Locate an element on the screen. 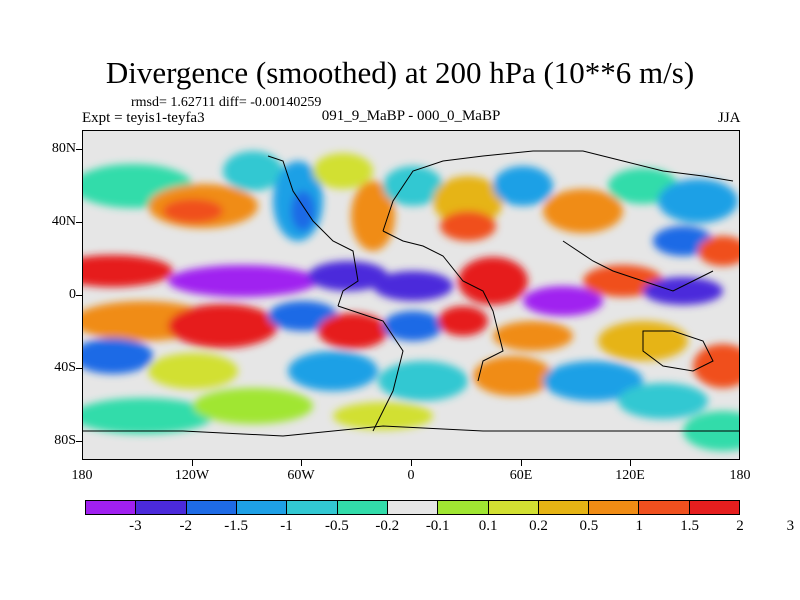 The width and height of the screenshot is (800, 600). experiment-label: Expt = teyis1-teyfa3 is located at coordinates (143, 118).